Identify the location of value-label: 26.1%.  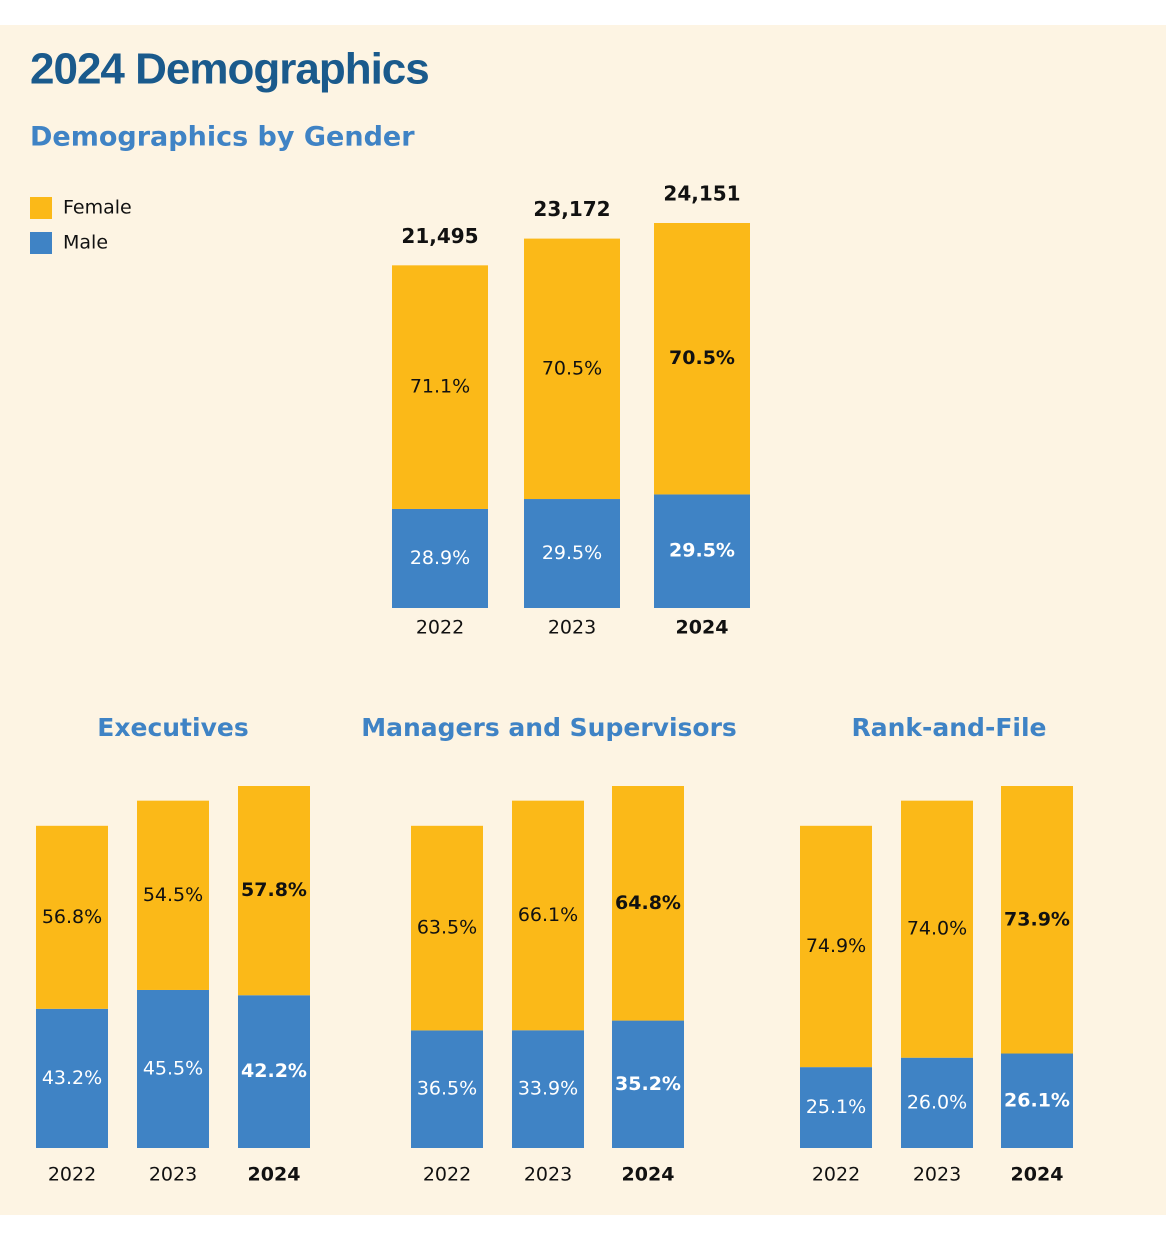
(1037, 1100).